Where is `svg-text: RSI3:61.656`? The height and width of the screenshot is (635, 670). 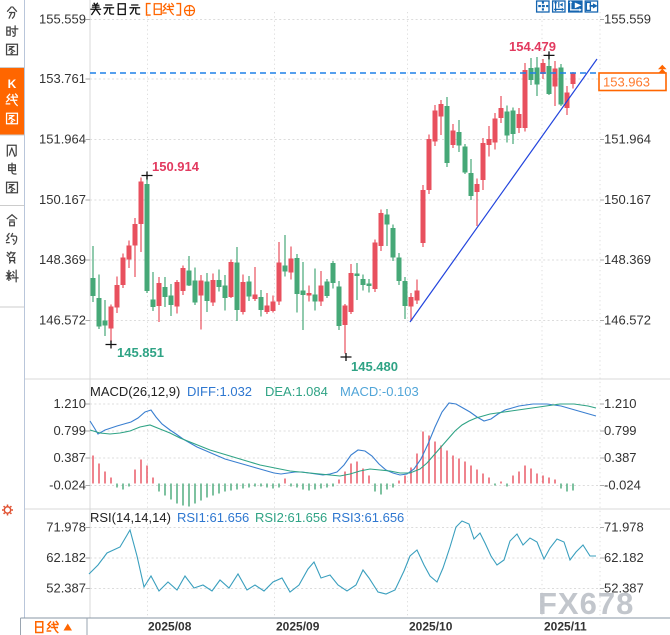
svg-text: RSI3:61.656 is located at coordinates (368, 517).